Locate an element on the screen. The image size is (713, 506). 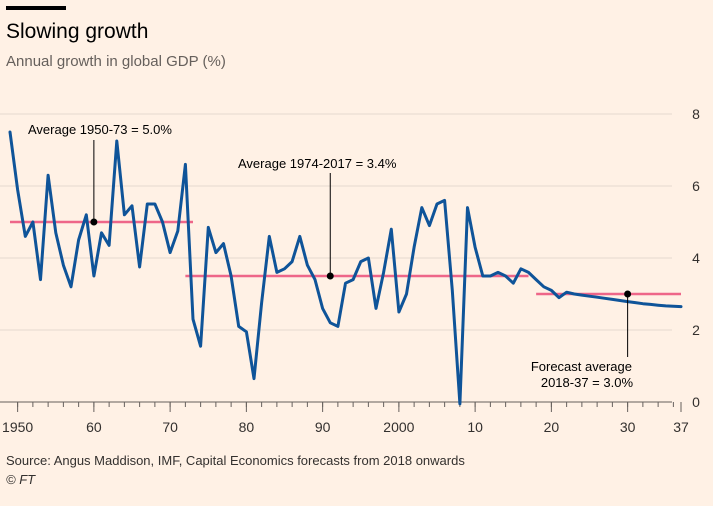
x-tick-label: 37 is located at coordinates (681, 427).